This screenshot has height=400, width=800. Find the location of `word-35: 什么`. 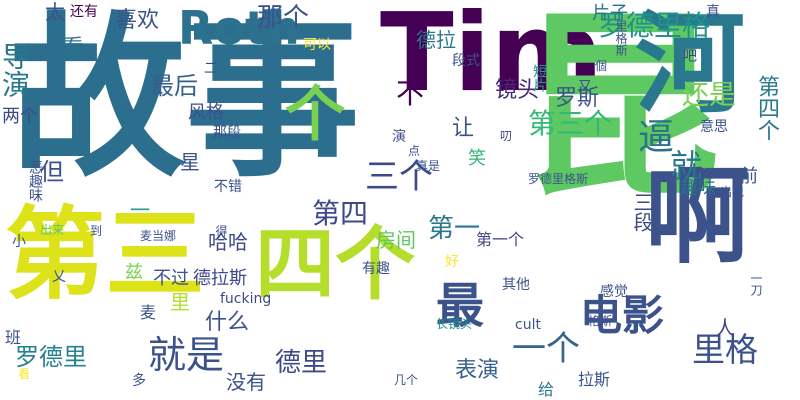

word-35: 什么 is located at coordinates (227, 322).